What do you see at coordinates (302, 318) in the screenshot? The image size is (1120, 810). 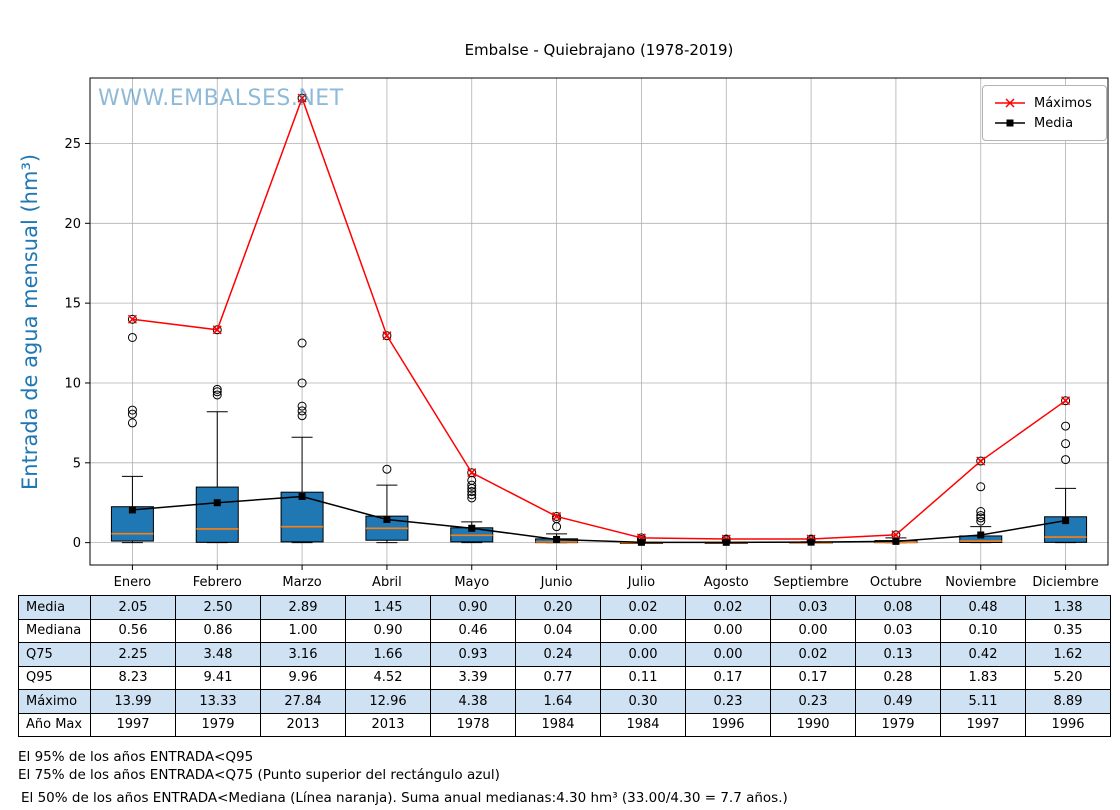 I see `boxplot-marzo` at bounding box center [302, 318].